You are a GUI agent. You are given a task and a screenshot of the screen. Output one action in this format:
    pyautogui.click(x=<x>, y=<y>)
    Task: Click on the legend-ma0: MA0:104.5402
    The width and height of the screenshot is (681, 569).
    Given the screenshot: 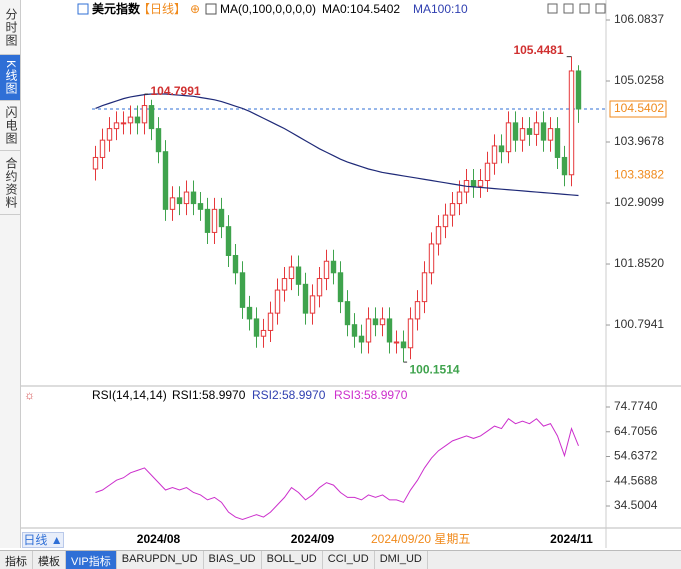 What is the action you would take?
    pyautogui.click(x=361, y=9)
    